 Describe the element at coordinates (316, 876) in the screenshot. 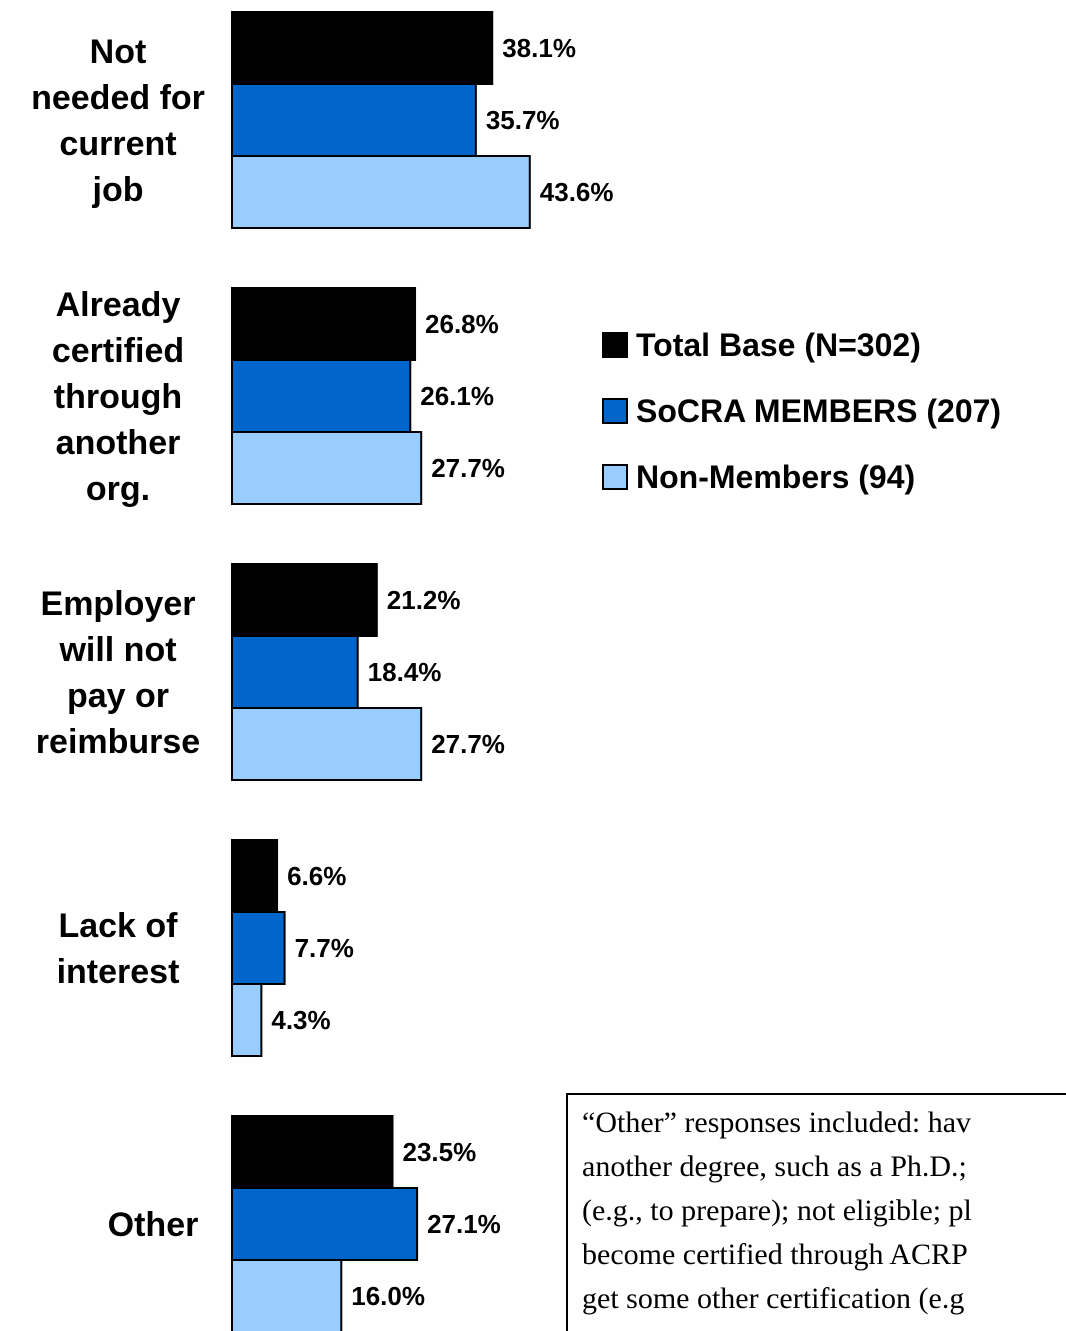

I see `data-label: 6.6%` at that location.